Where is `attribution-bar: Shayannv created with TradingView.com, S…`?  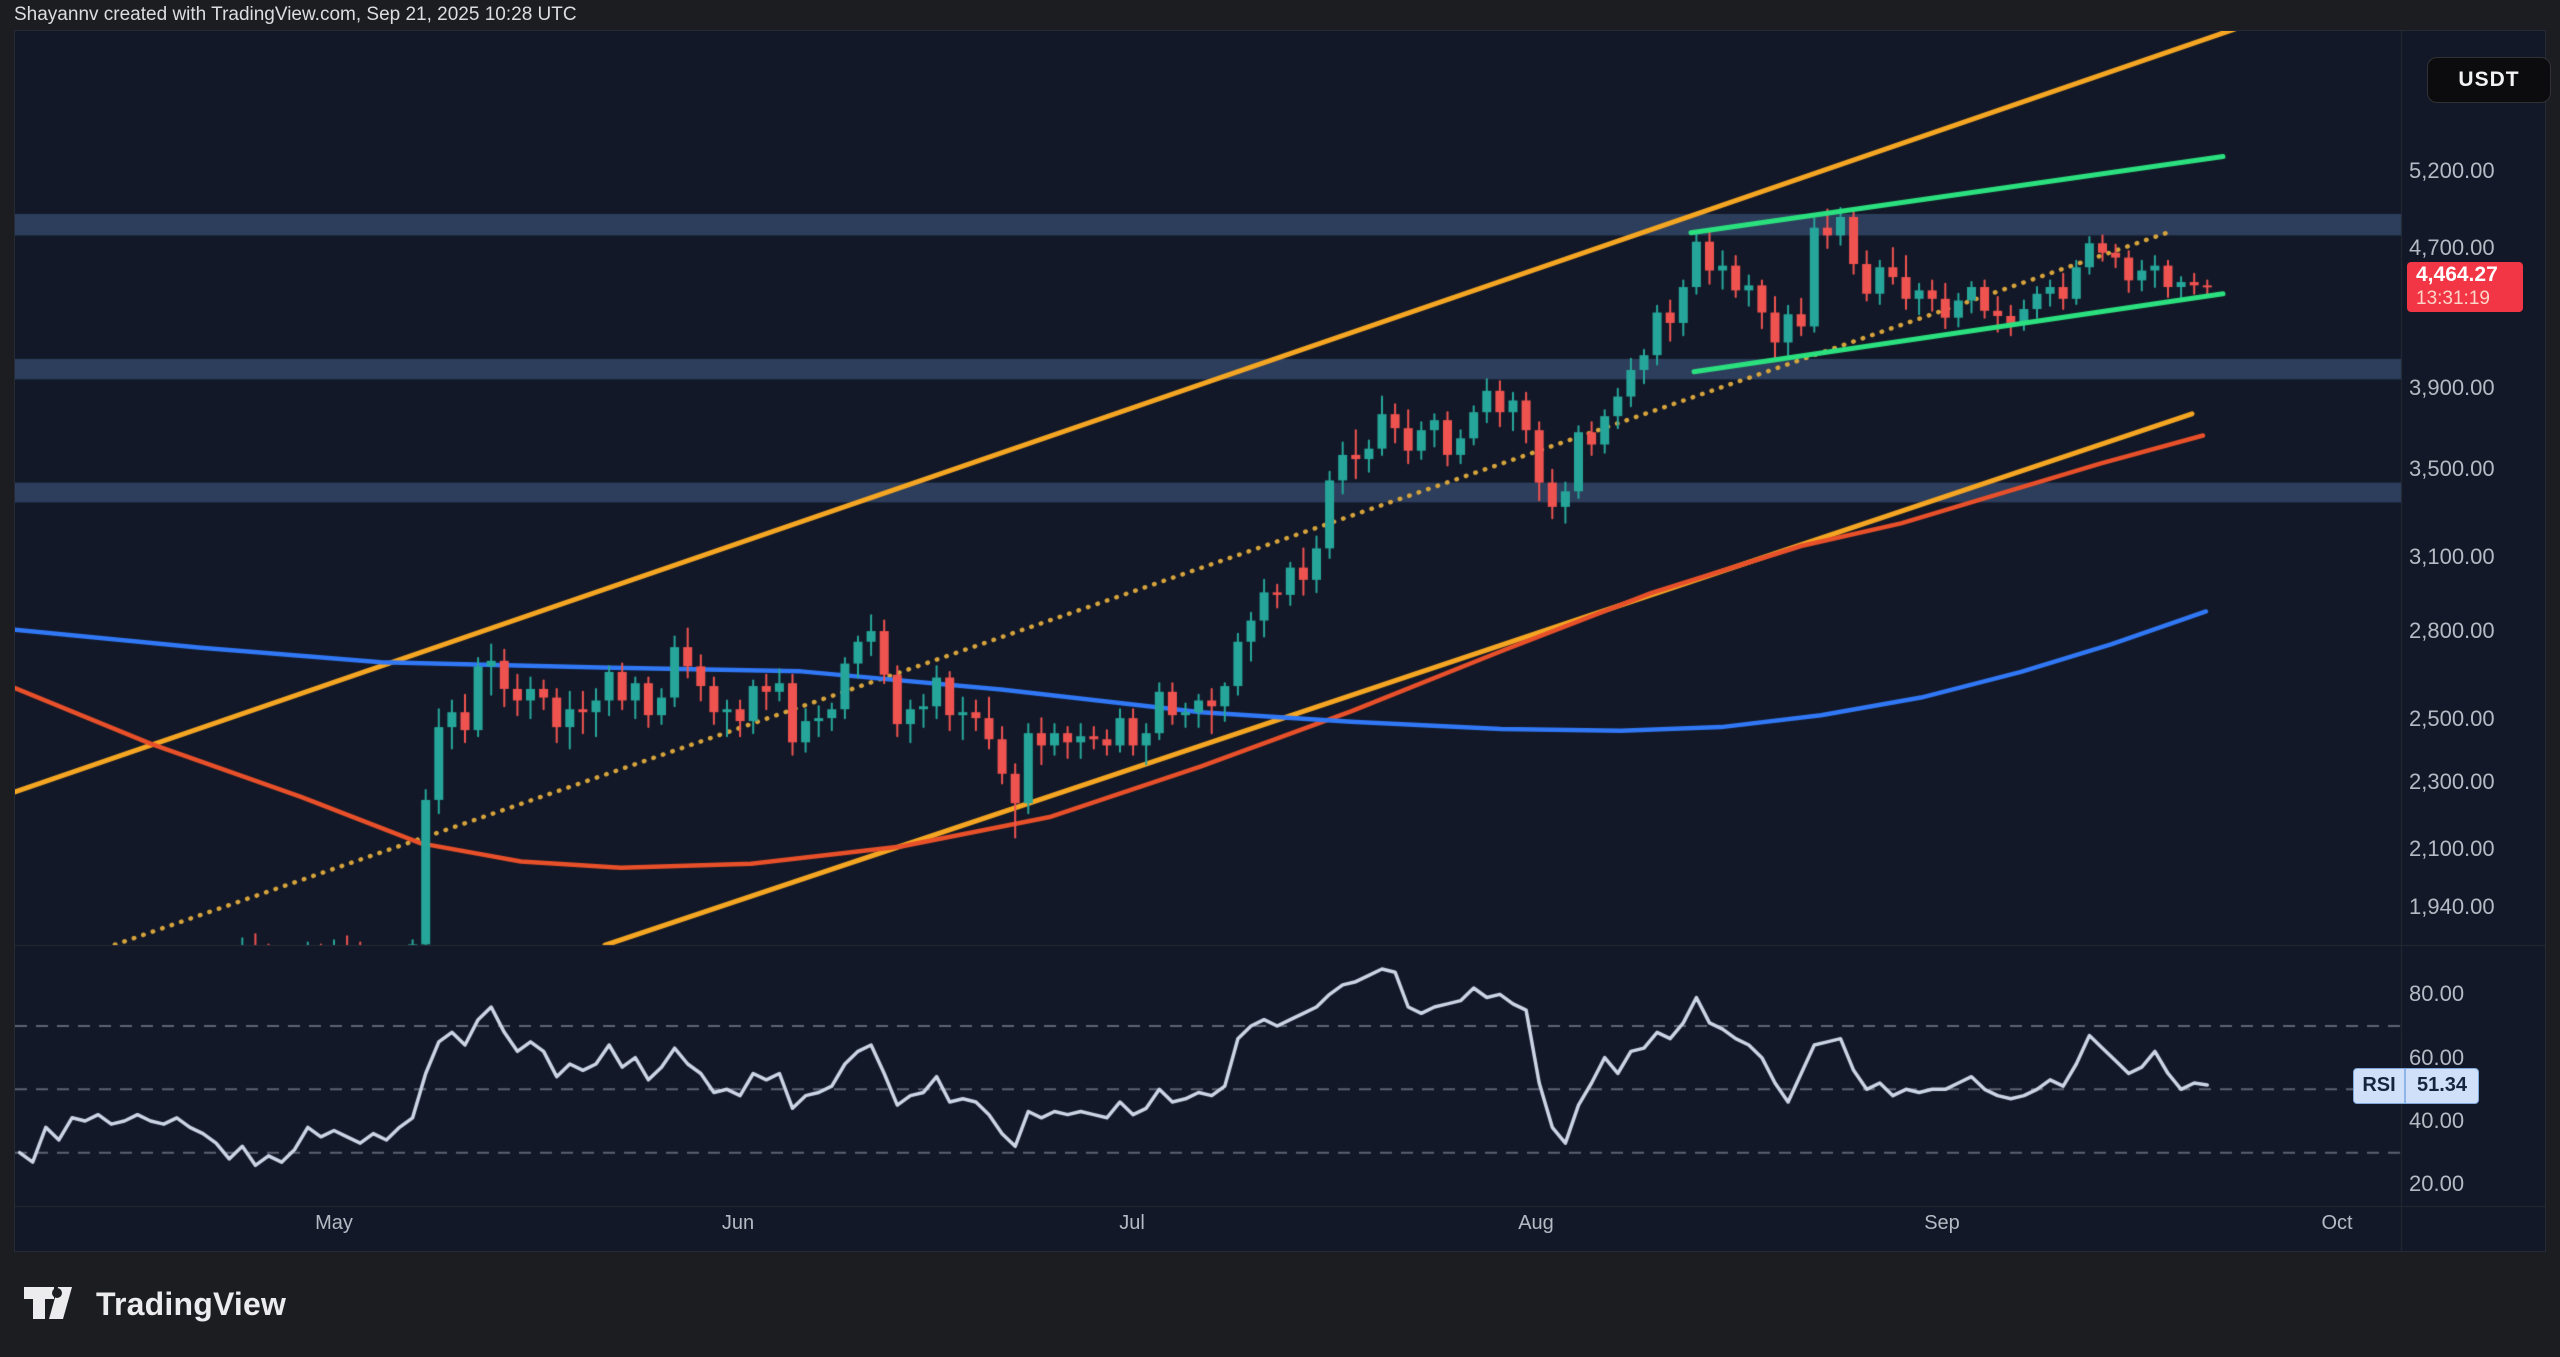
attribution-bar: Shayannv created with TradingView.com, S… is located at coordinates (1280, 15).